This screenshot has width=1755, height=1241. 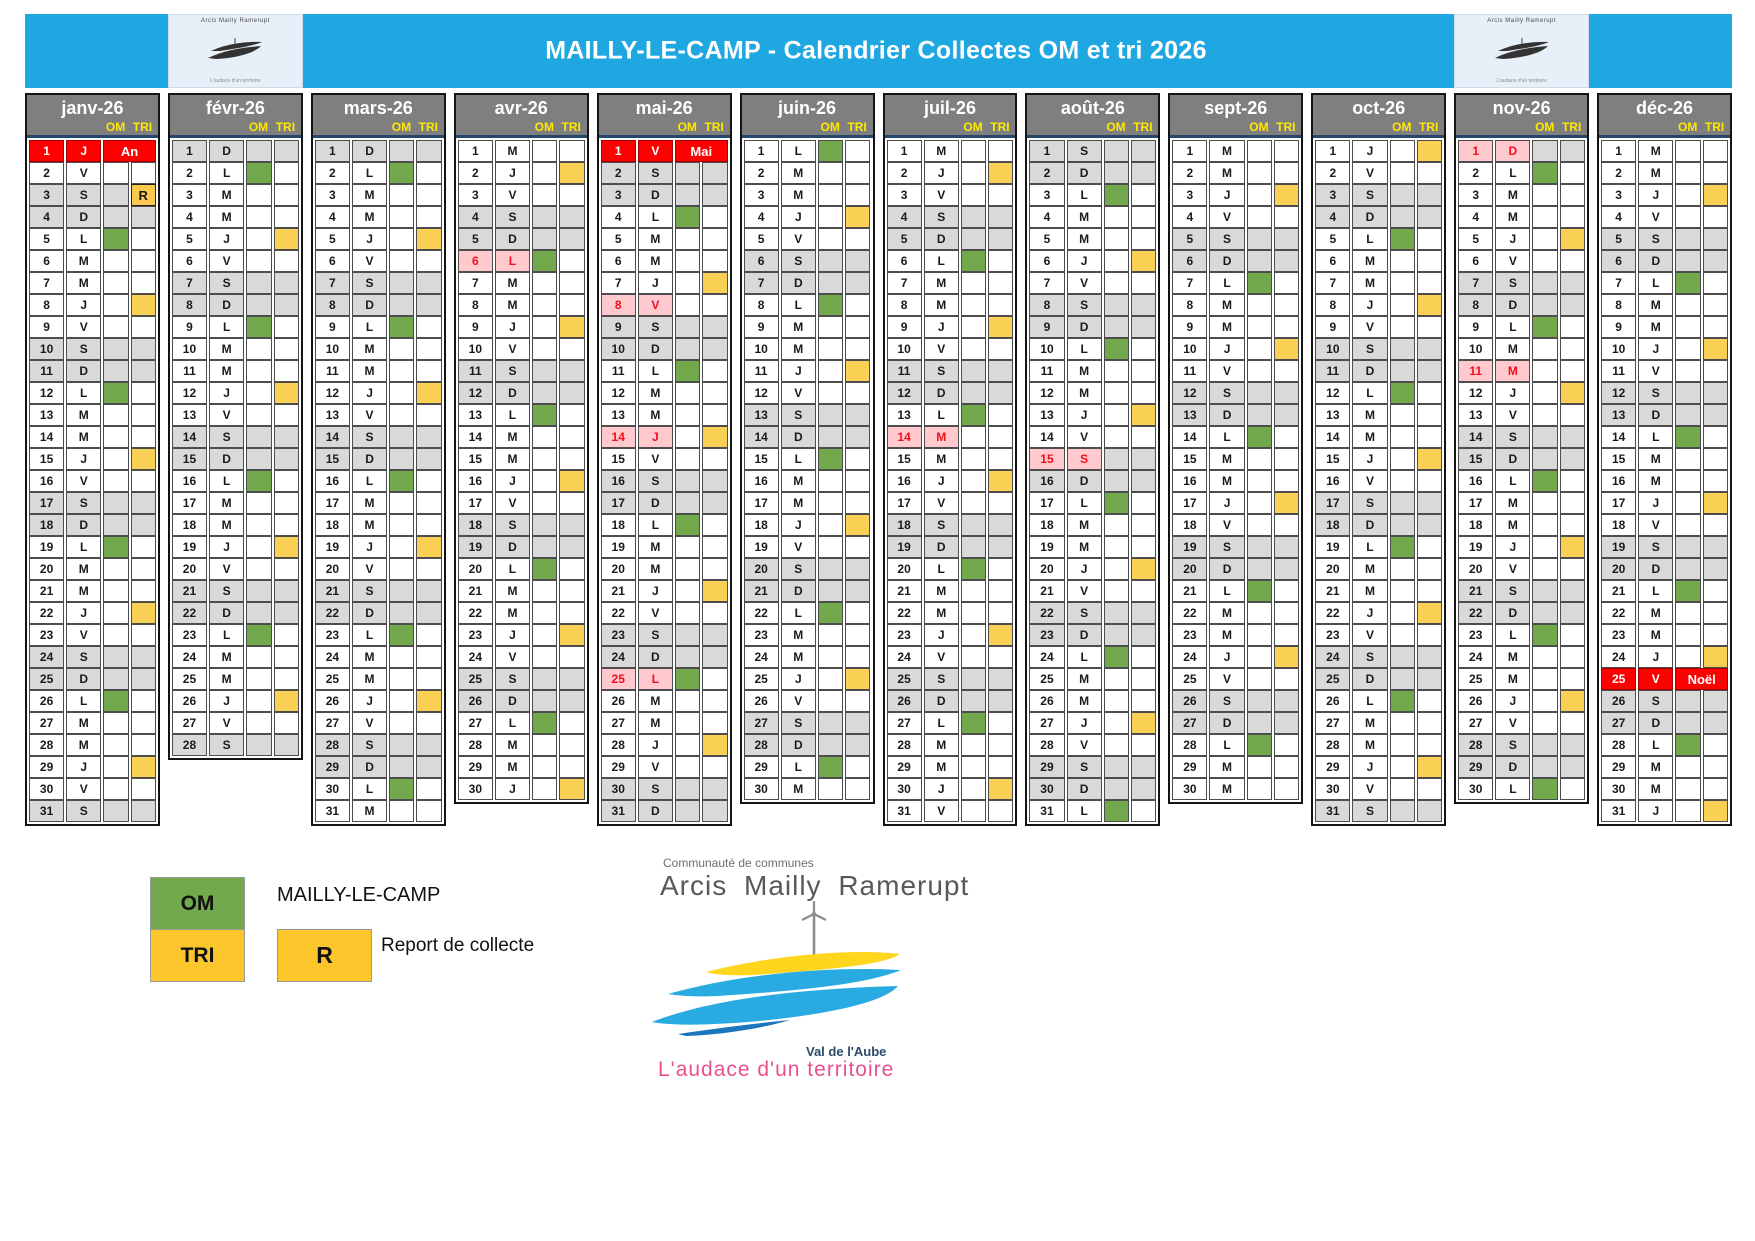 What do you see at coordinates (1522, 21) in the screenshot?
I see `amr-logo-text: Arcis Mailly Ramerupt` at bounding box center [1522, 21].